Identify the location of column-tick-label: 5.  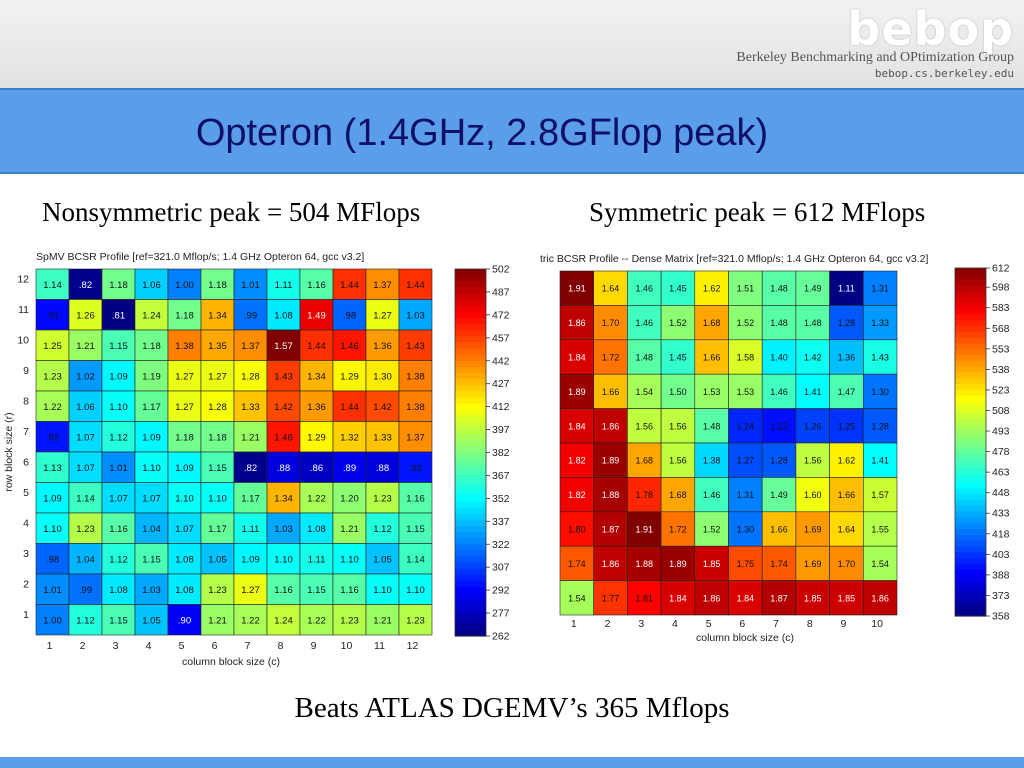
(182, 646).